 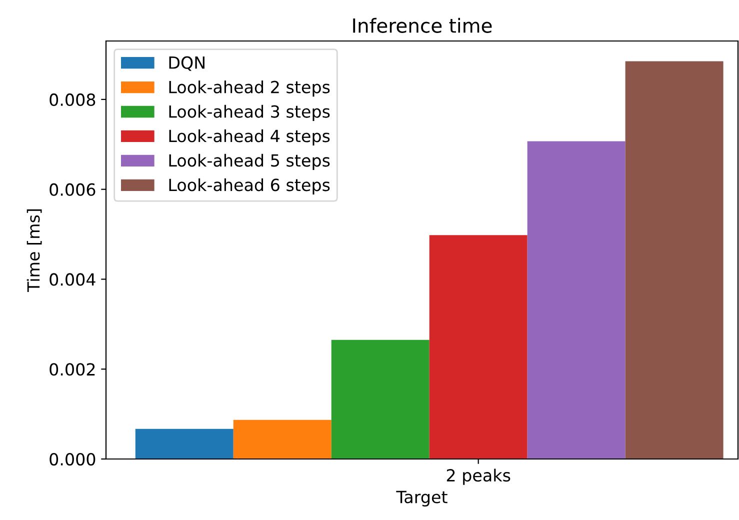 What do you see at coordinates (73, 99) in the screenshot?
I see `y-tick-label: 0.008` at bounding box center [73, 99].